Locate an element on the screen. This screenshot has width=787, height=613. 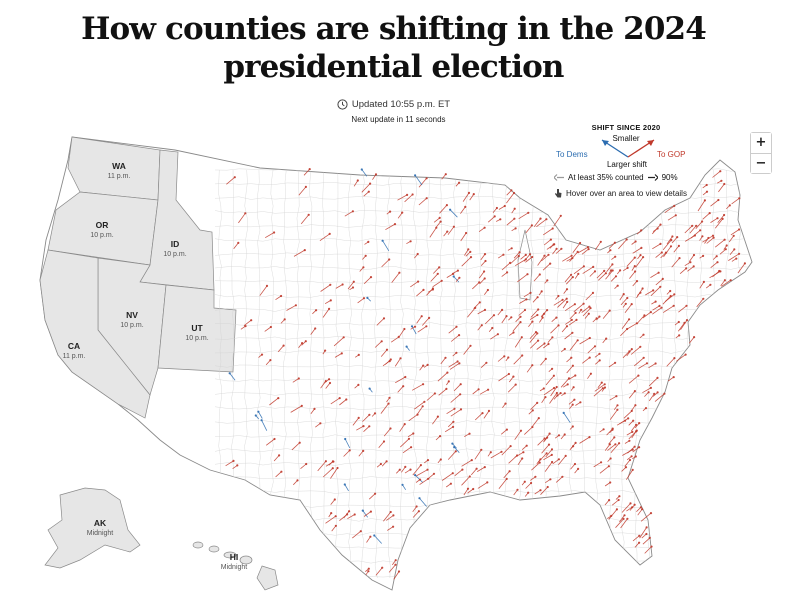
state-shape-ak is located at coordinates (92, 528).